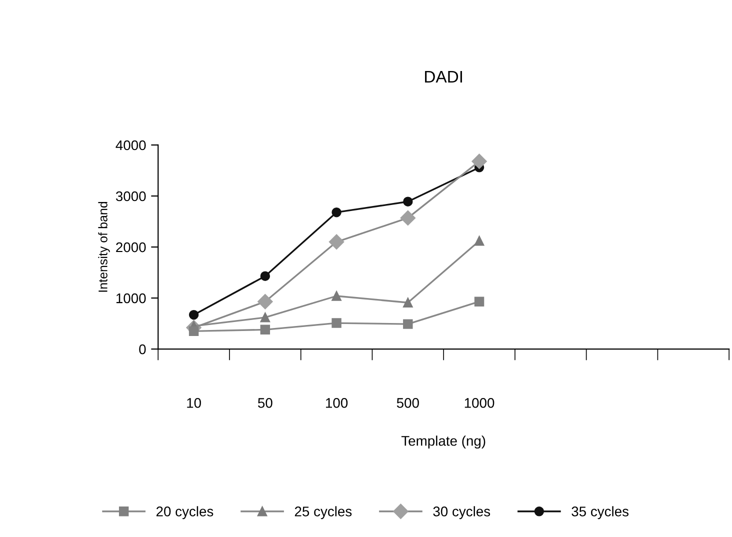 Image resolution: width=732 pixels, height=537 pixels. I want to click on legend-label: 30 cycles, so click(461, 513).